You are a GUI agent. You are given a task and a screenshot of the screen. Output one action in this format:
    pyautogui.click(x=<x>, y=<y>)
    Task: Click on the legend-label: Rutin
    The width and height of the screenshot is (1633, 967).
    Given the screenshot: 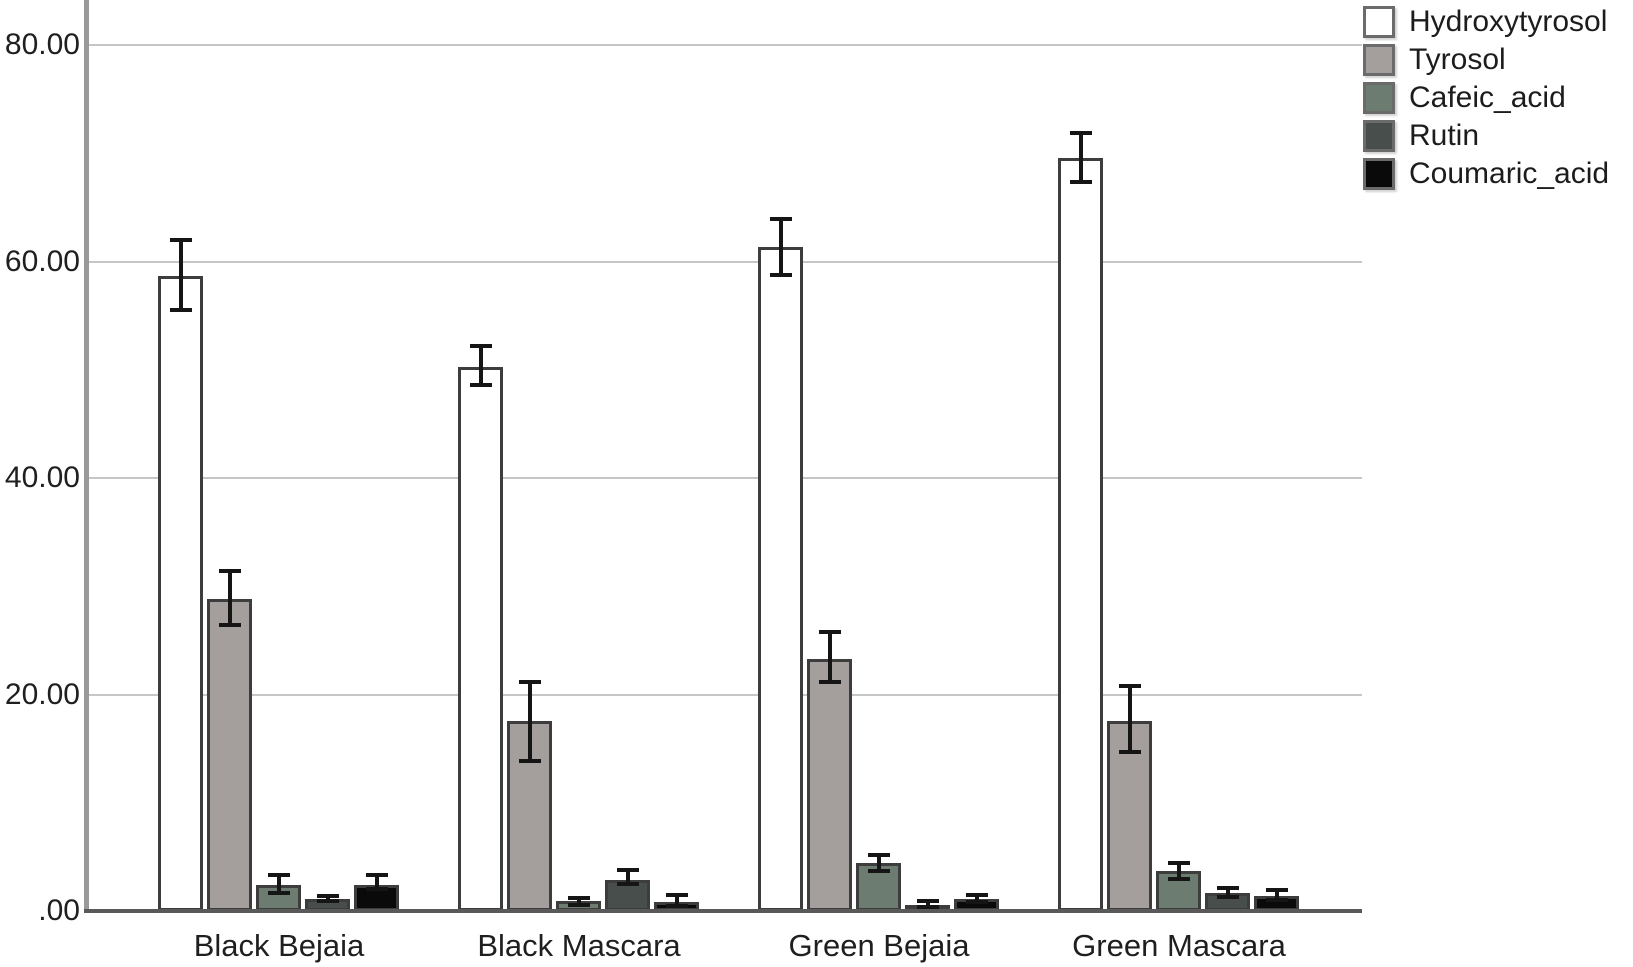 What is the action you would take?
    pyautogui.click(x=1444, y=135)
    